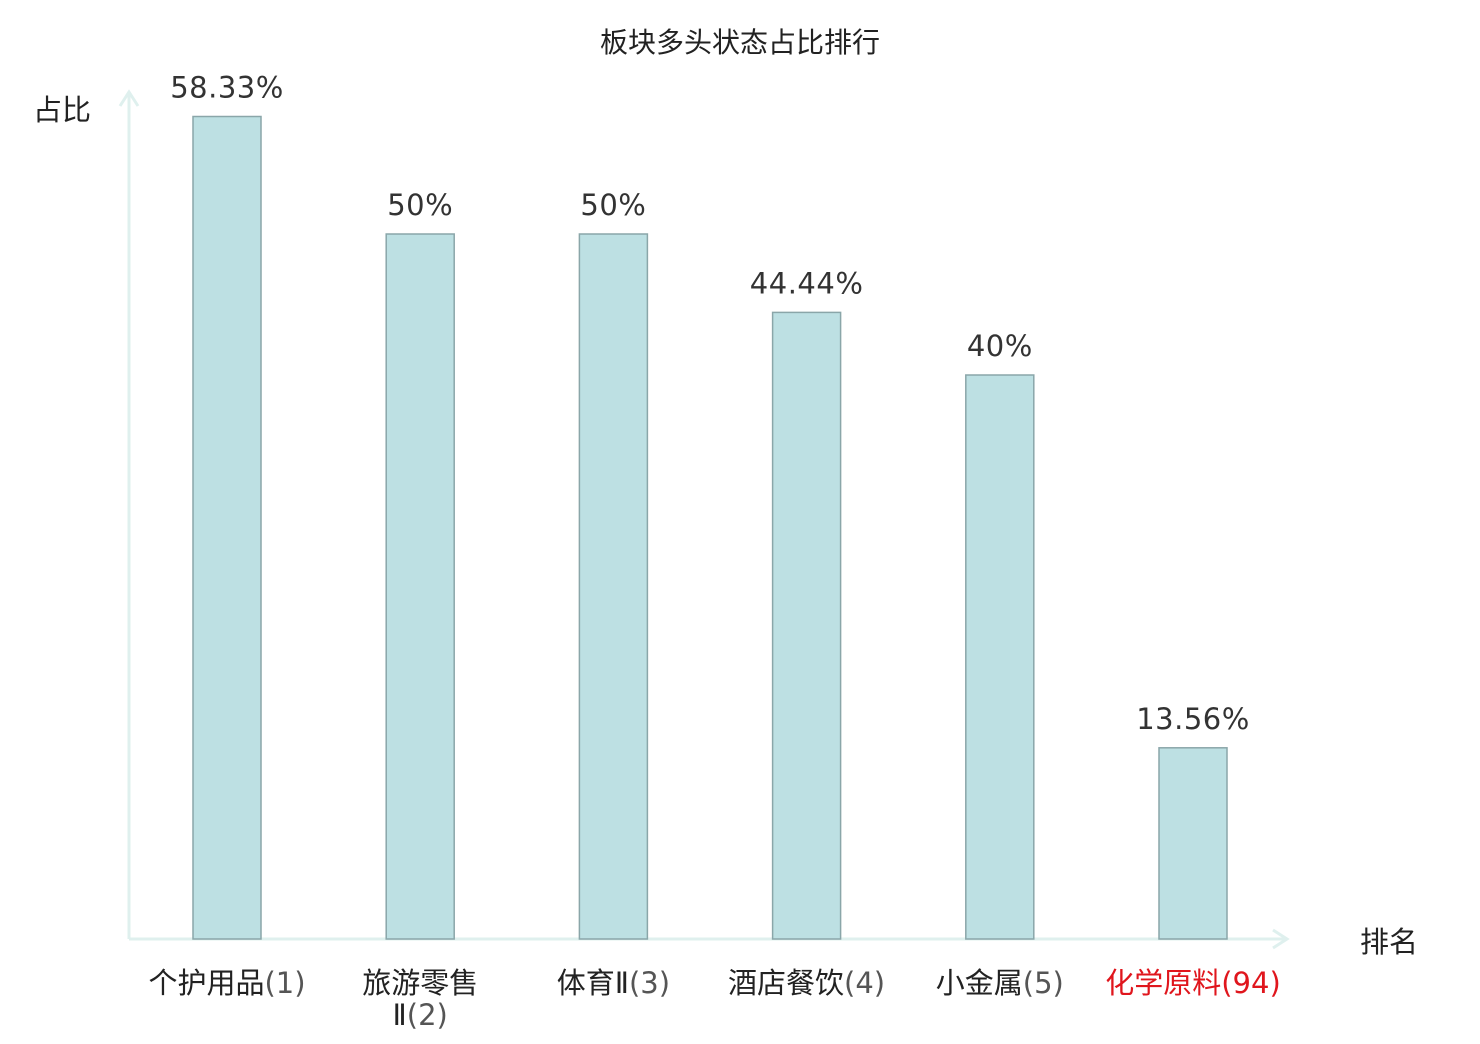 The height and width of the screenshot is (1044, 1480). Describe the element at coordinates (1043, 983) in the screenshot. I see `category-rank: (5)` at that location.